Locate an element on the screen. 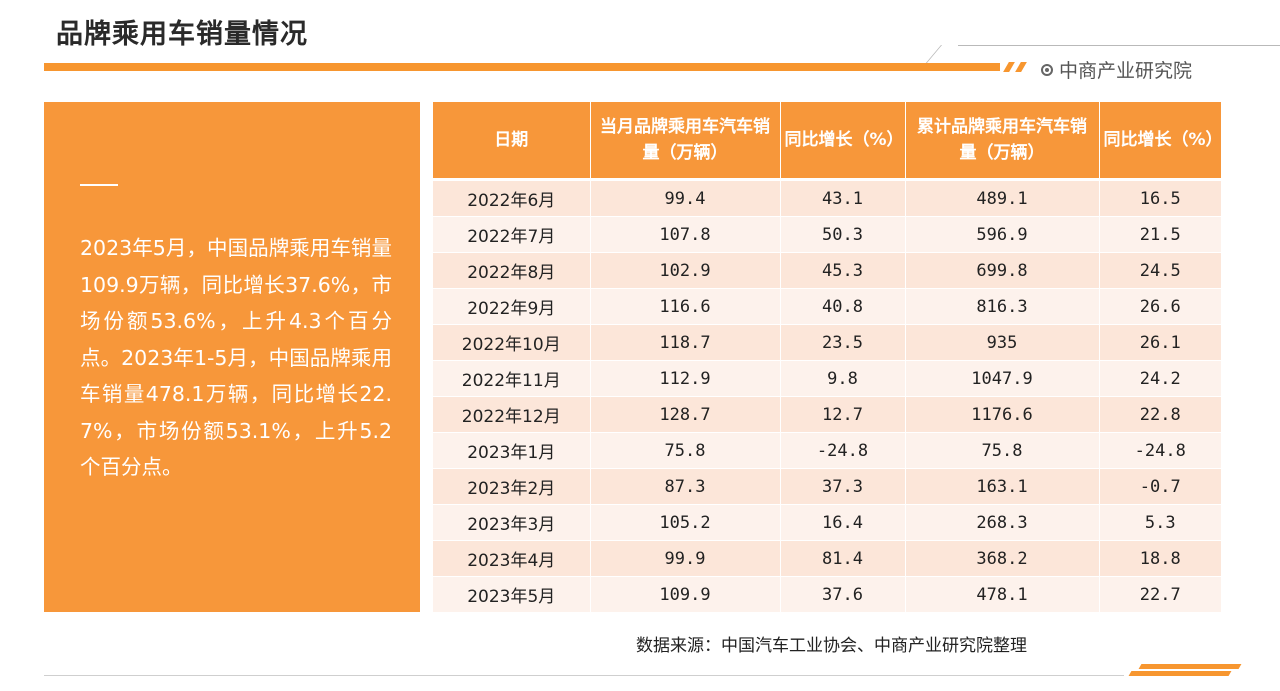 The image size is (1280, 691). cell-date: 2023年4月 is located at coordinates (512, 558).